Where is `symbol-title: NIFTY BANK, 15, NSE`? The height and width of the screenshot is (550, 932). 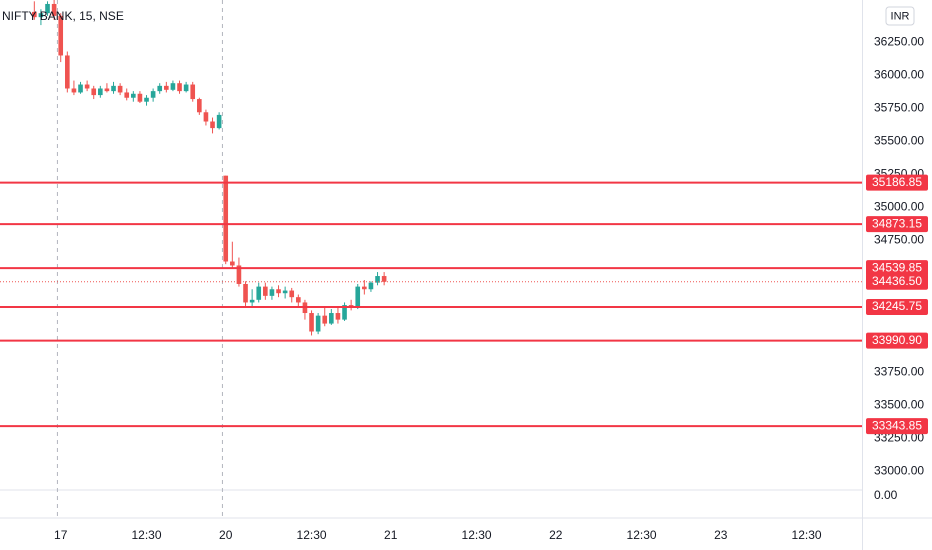 symbol-title: NIFTY BANK, 15, NSE is located at coordinates (63, 16).